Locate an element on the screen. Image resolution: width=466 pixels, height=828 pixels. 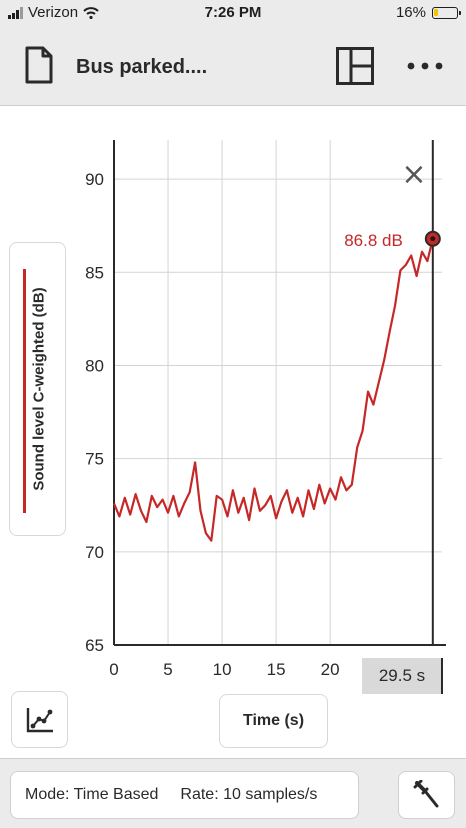
y-tick-label: 90 is located at coordinates (94, 179).